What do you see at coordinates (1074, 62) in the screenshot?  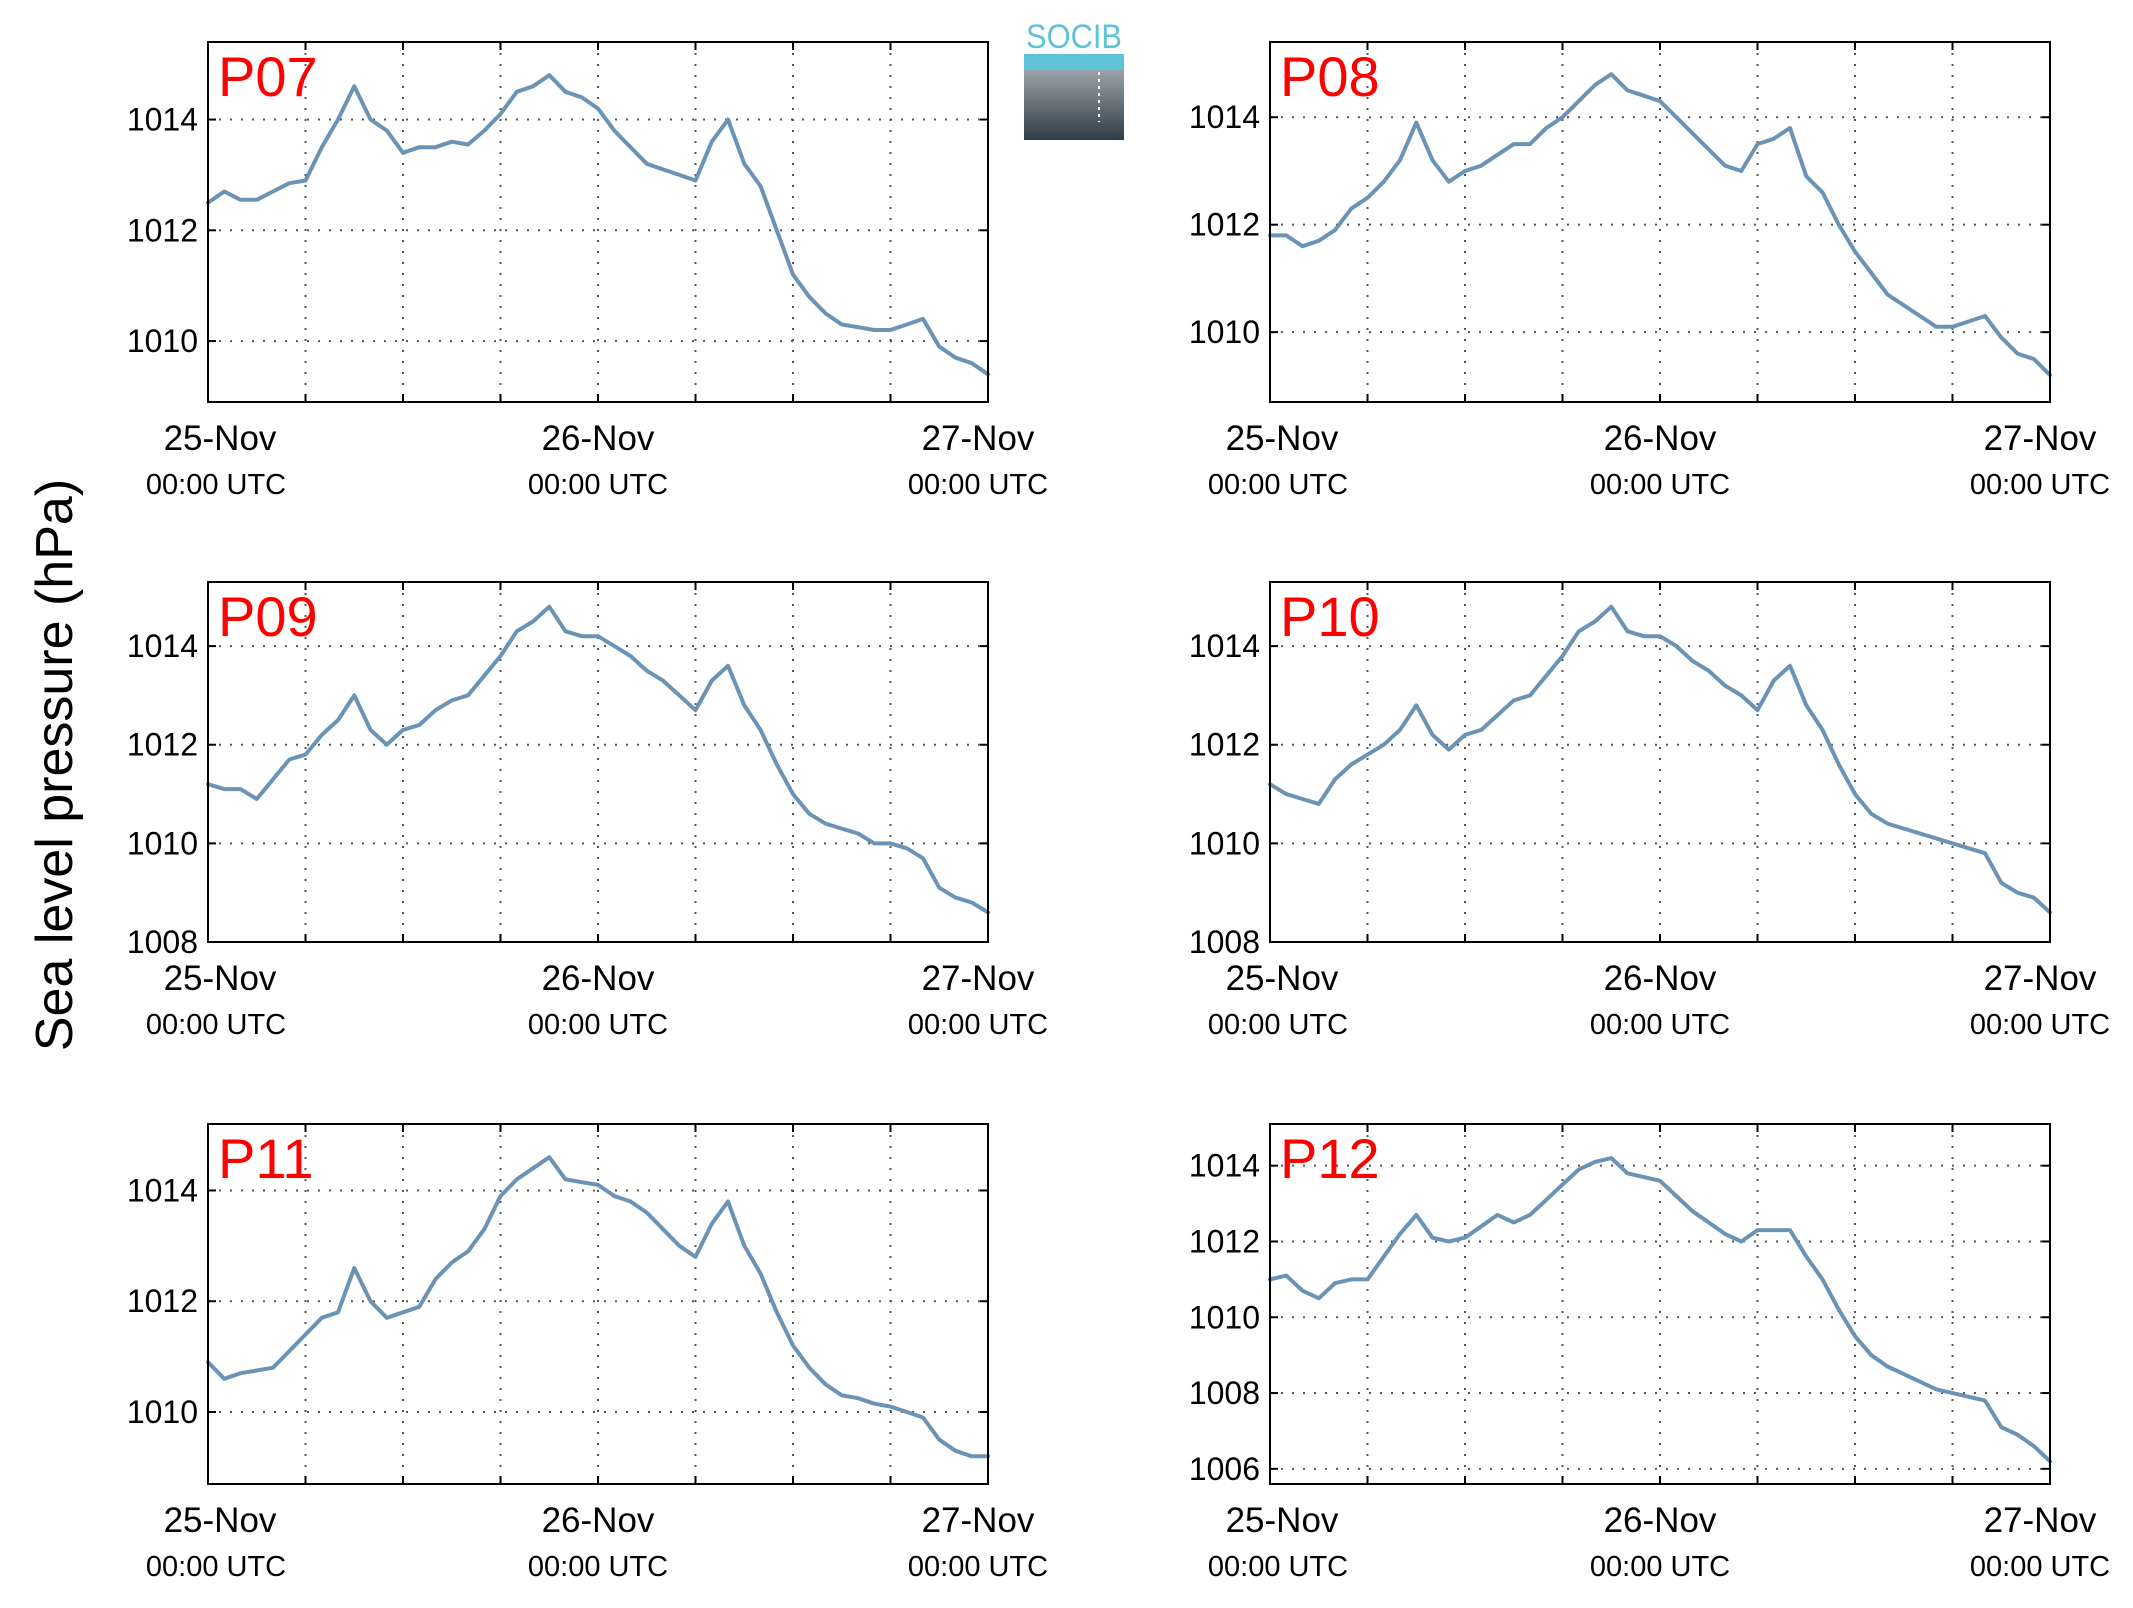 I see `socib-logo-block` at bounding box center [1074, 62].